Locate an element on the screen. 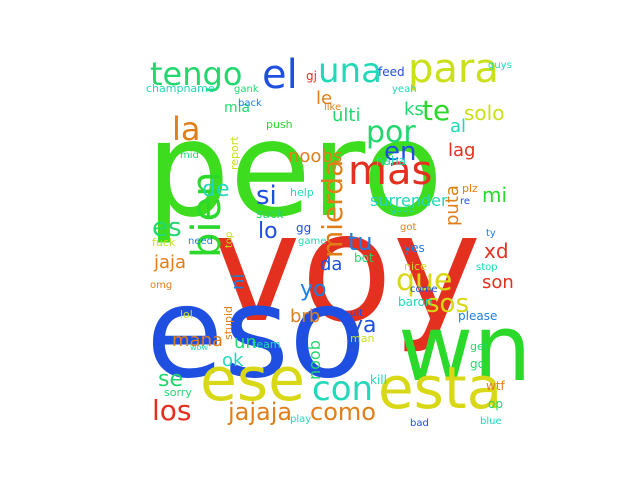 This screenshot has width=640, height=480. word-ult: ult is located at coordinates (356, 313).